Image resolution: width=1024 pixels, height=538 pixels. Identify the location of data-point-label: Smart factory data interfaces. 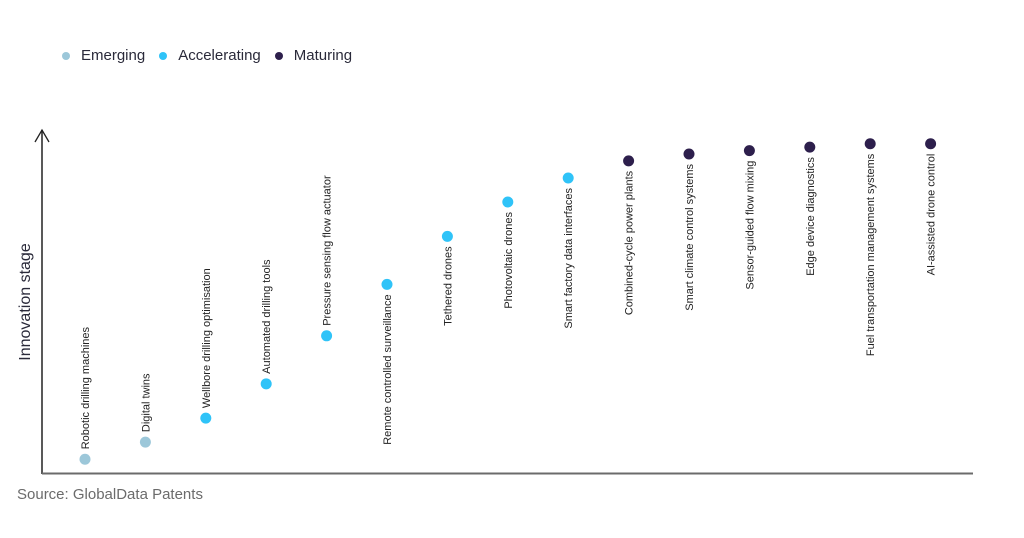
(569, 258).